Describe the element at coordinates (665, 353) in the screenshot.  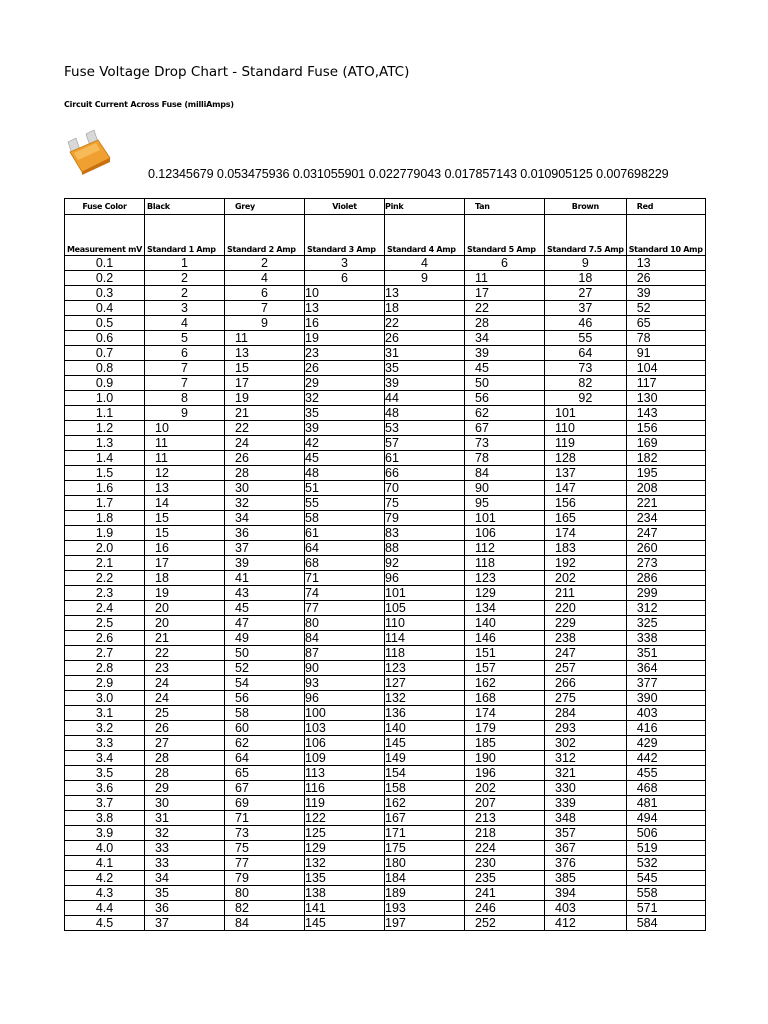
I see `current-cell: 91` at that location.